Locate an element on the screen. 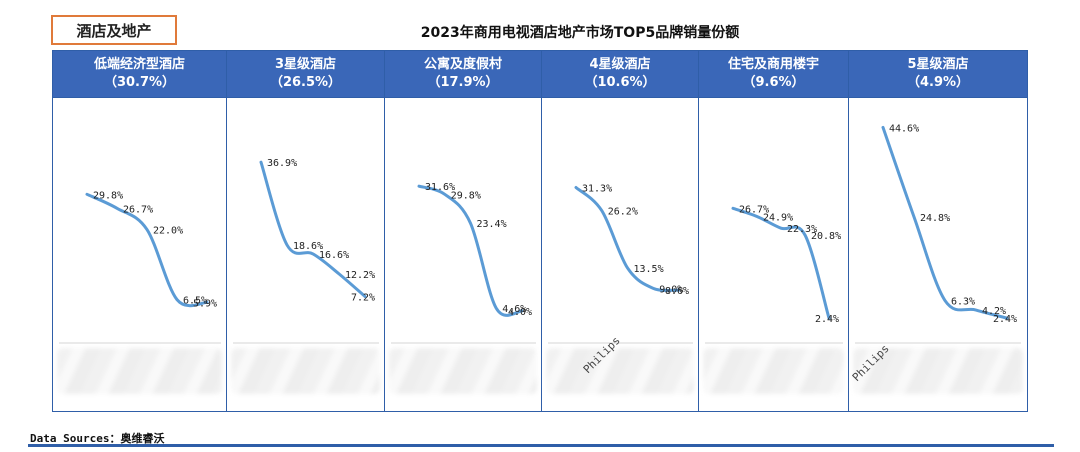 The height and width of the screenshot is (452, 1080). data-label: 16.6% is located at coordinates (334, 255).